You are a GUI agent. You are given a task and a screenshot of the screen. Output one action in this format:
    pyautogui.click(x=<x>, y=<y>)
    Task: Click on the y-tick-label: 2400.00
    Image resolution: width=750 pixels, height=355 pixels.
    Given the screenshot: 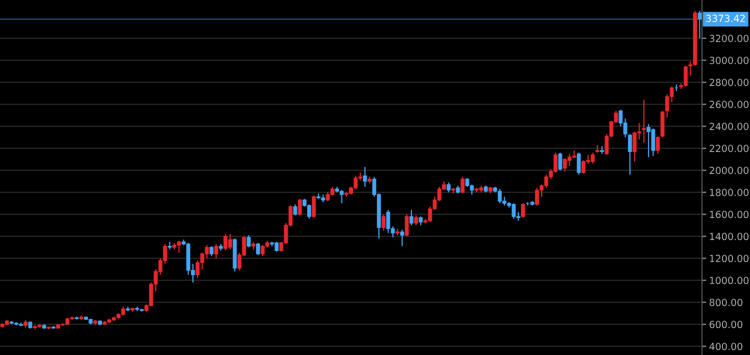 What is the action you would take?
    pyautogui.click(x=729, y=126)
    